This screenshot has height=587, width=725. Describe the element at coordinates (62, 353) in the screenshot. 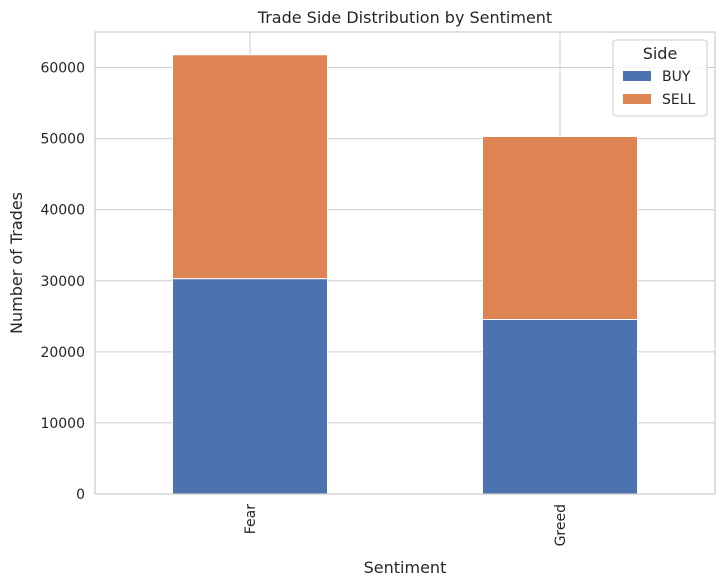

I see `y-tick-label: 20000` at that location.